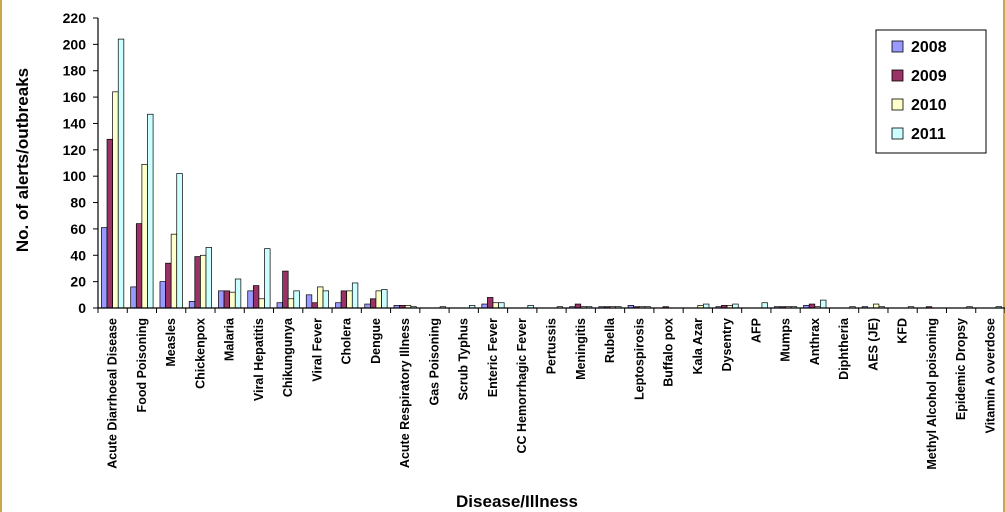  What do you see at coordinates (990, 376) in the screenshot?
I see `x-tick-label-vitamin-a-overdose: Vitamin A overdose` at bounding box center [990, 376].